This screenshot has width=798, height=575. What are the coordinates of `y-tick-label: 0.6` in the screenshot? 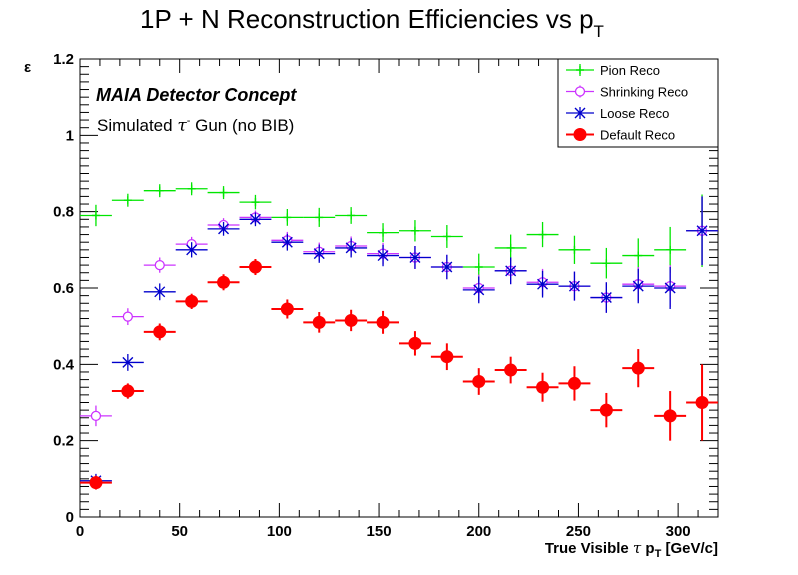 It's located at (63, 288).